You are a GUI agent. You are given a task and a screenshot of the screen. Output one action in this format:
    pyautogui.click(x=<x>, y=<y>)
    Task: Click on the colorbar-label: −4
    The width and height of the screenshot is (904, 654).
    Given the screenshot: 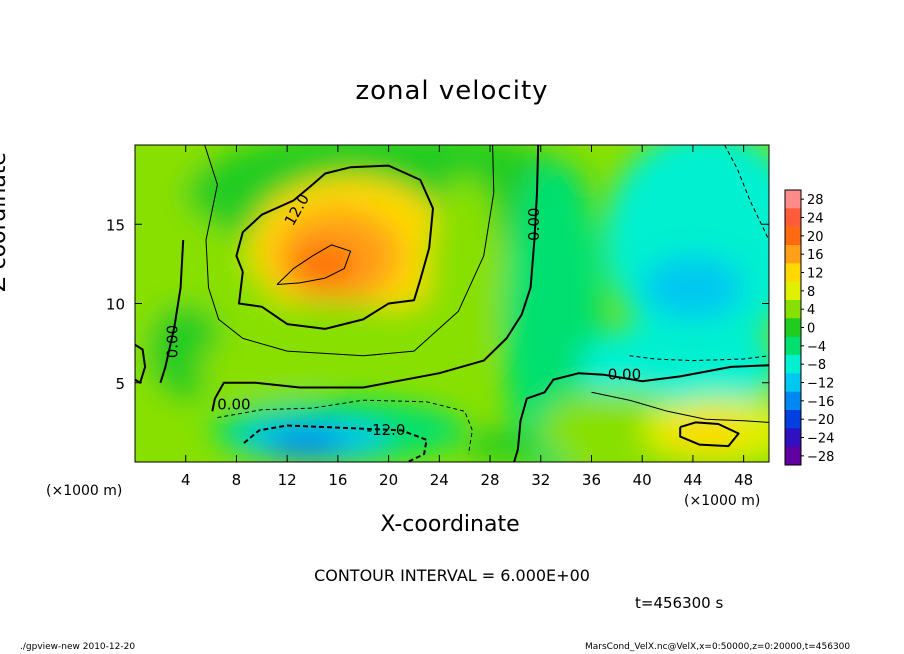 What is the action you would take?
    pyautogui.click(x=816, y=347)
    